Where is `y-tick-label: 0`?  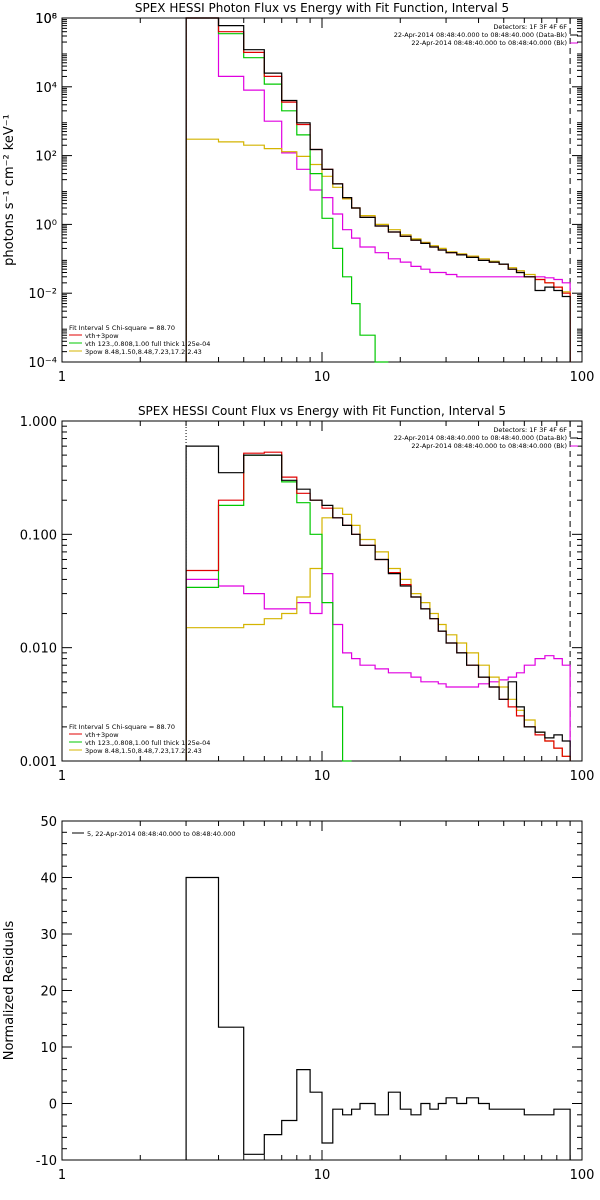 y-tick-label: 0 is located at coordinates (53, 1105).